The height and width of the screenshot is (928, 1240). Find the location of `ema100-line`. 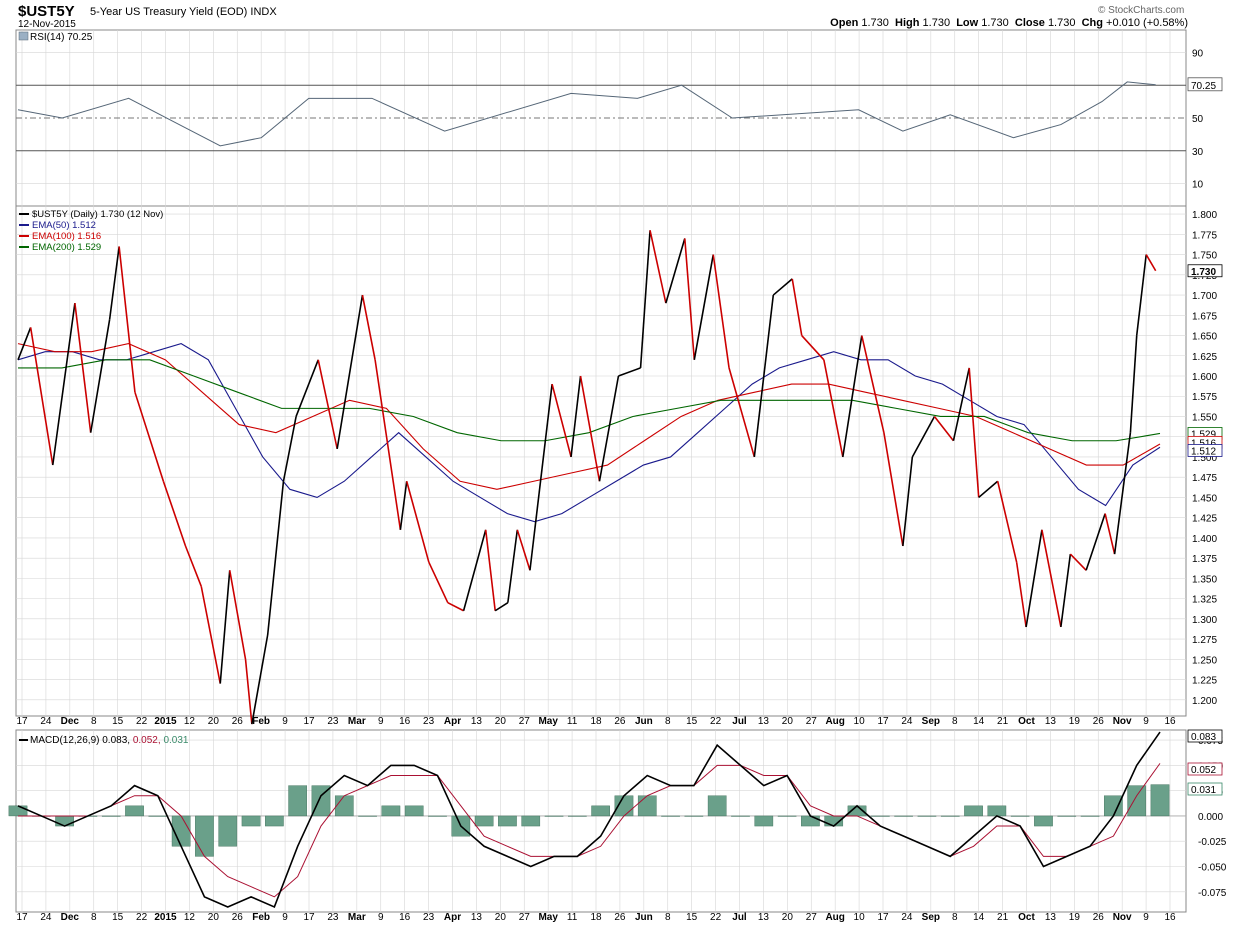

ema100-line is located at coordinates (589, 416).